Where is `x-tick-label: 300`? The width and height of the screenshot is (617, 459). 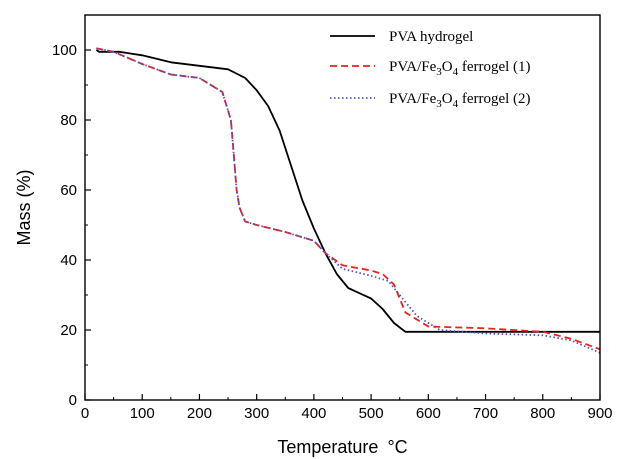 x-tick-label: 300 is located at coordinates (256, 413).